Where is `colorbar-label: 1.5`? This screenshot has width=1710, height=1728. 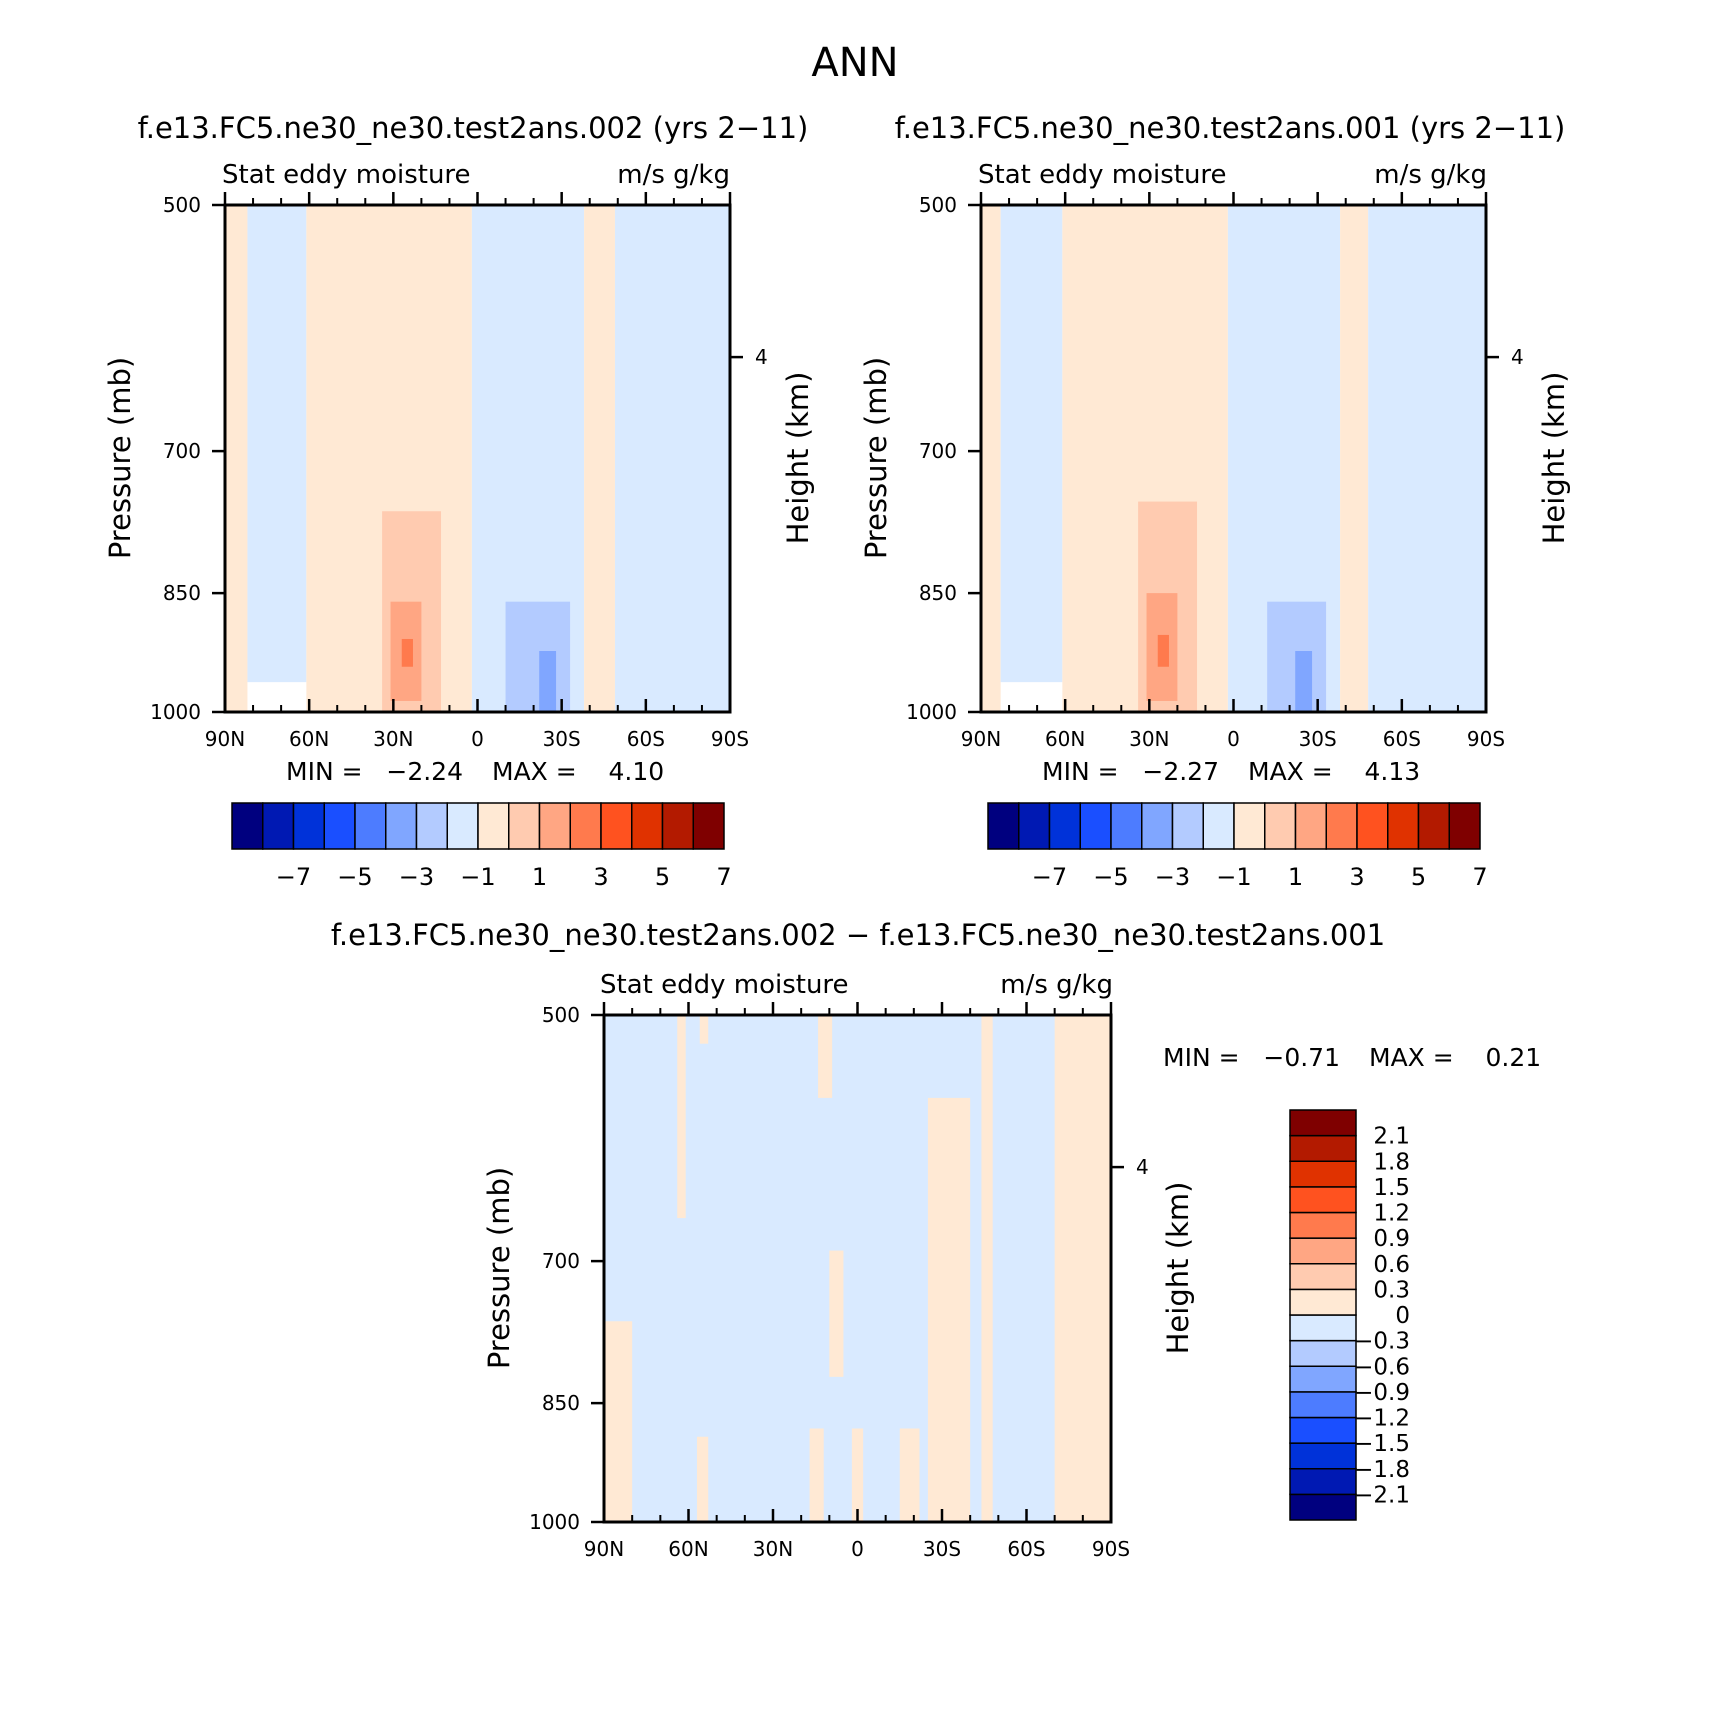
colorbar-label: 1.5 is located at coordinates (1391, 1188).